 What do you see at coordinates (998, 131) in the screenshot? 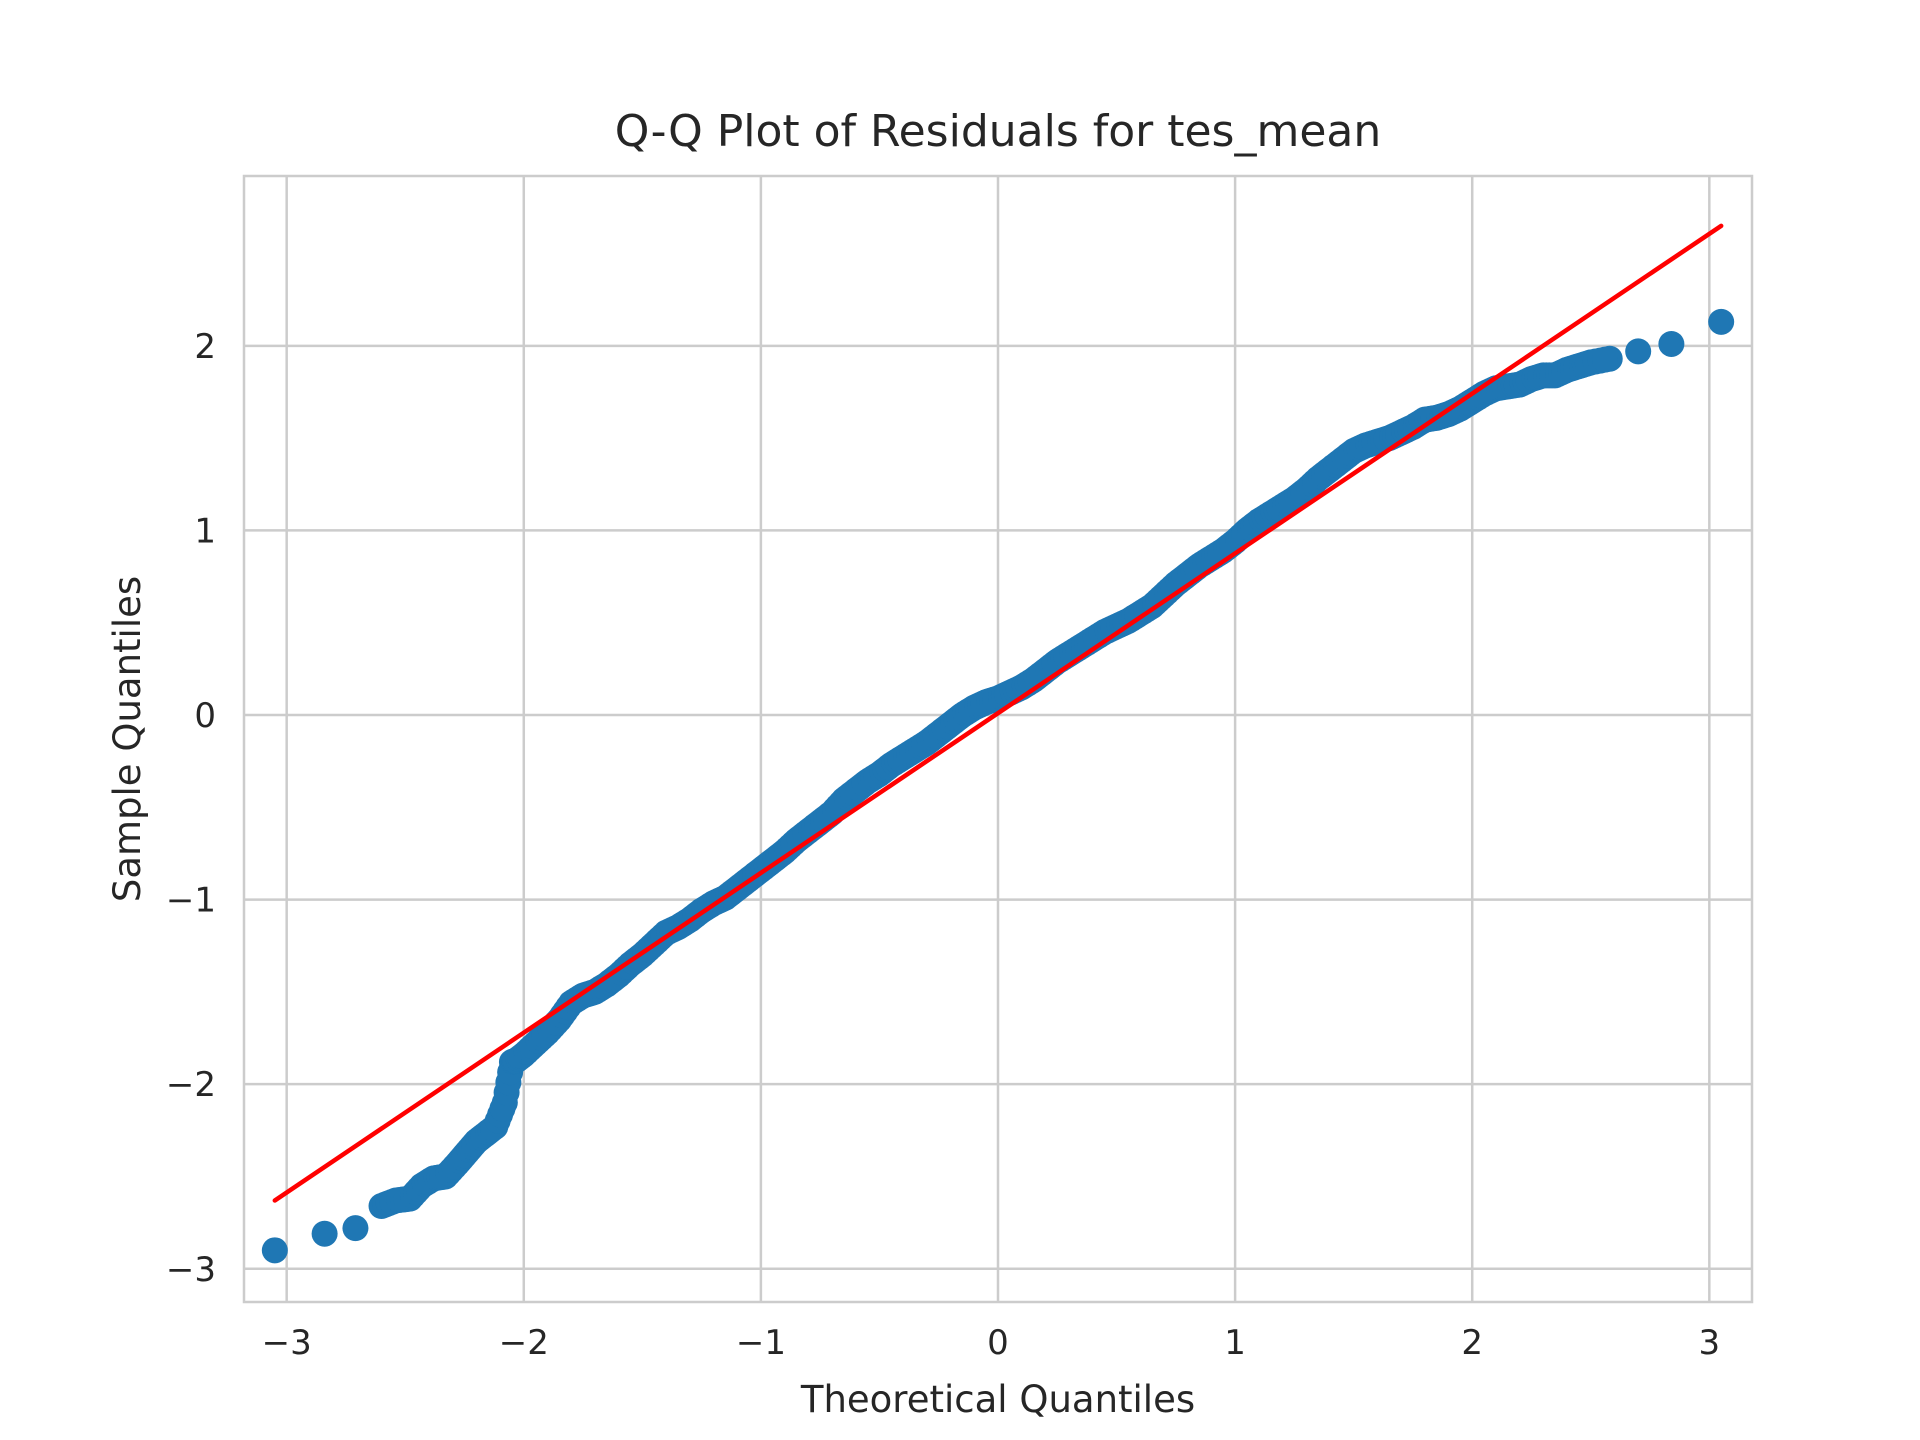
I see `chart-title: Q-Q Plot of Residuals for tes_mean` at bounding box center [998, 131].